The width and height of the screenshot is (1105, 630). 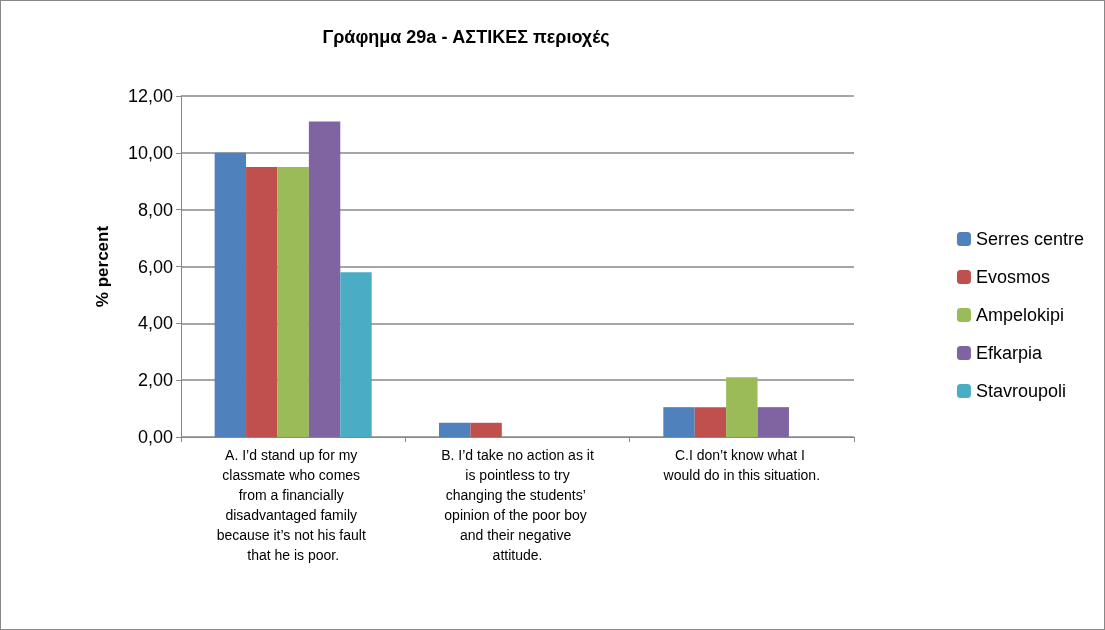 I want to click on y-axis-title: % percent, so click(x=102, y=266).